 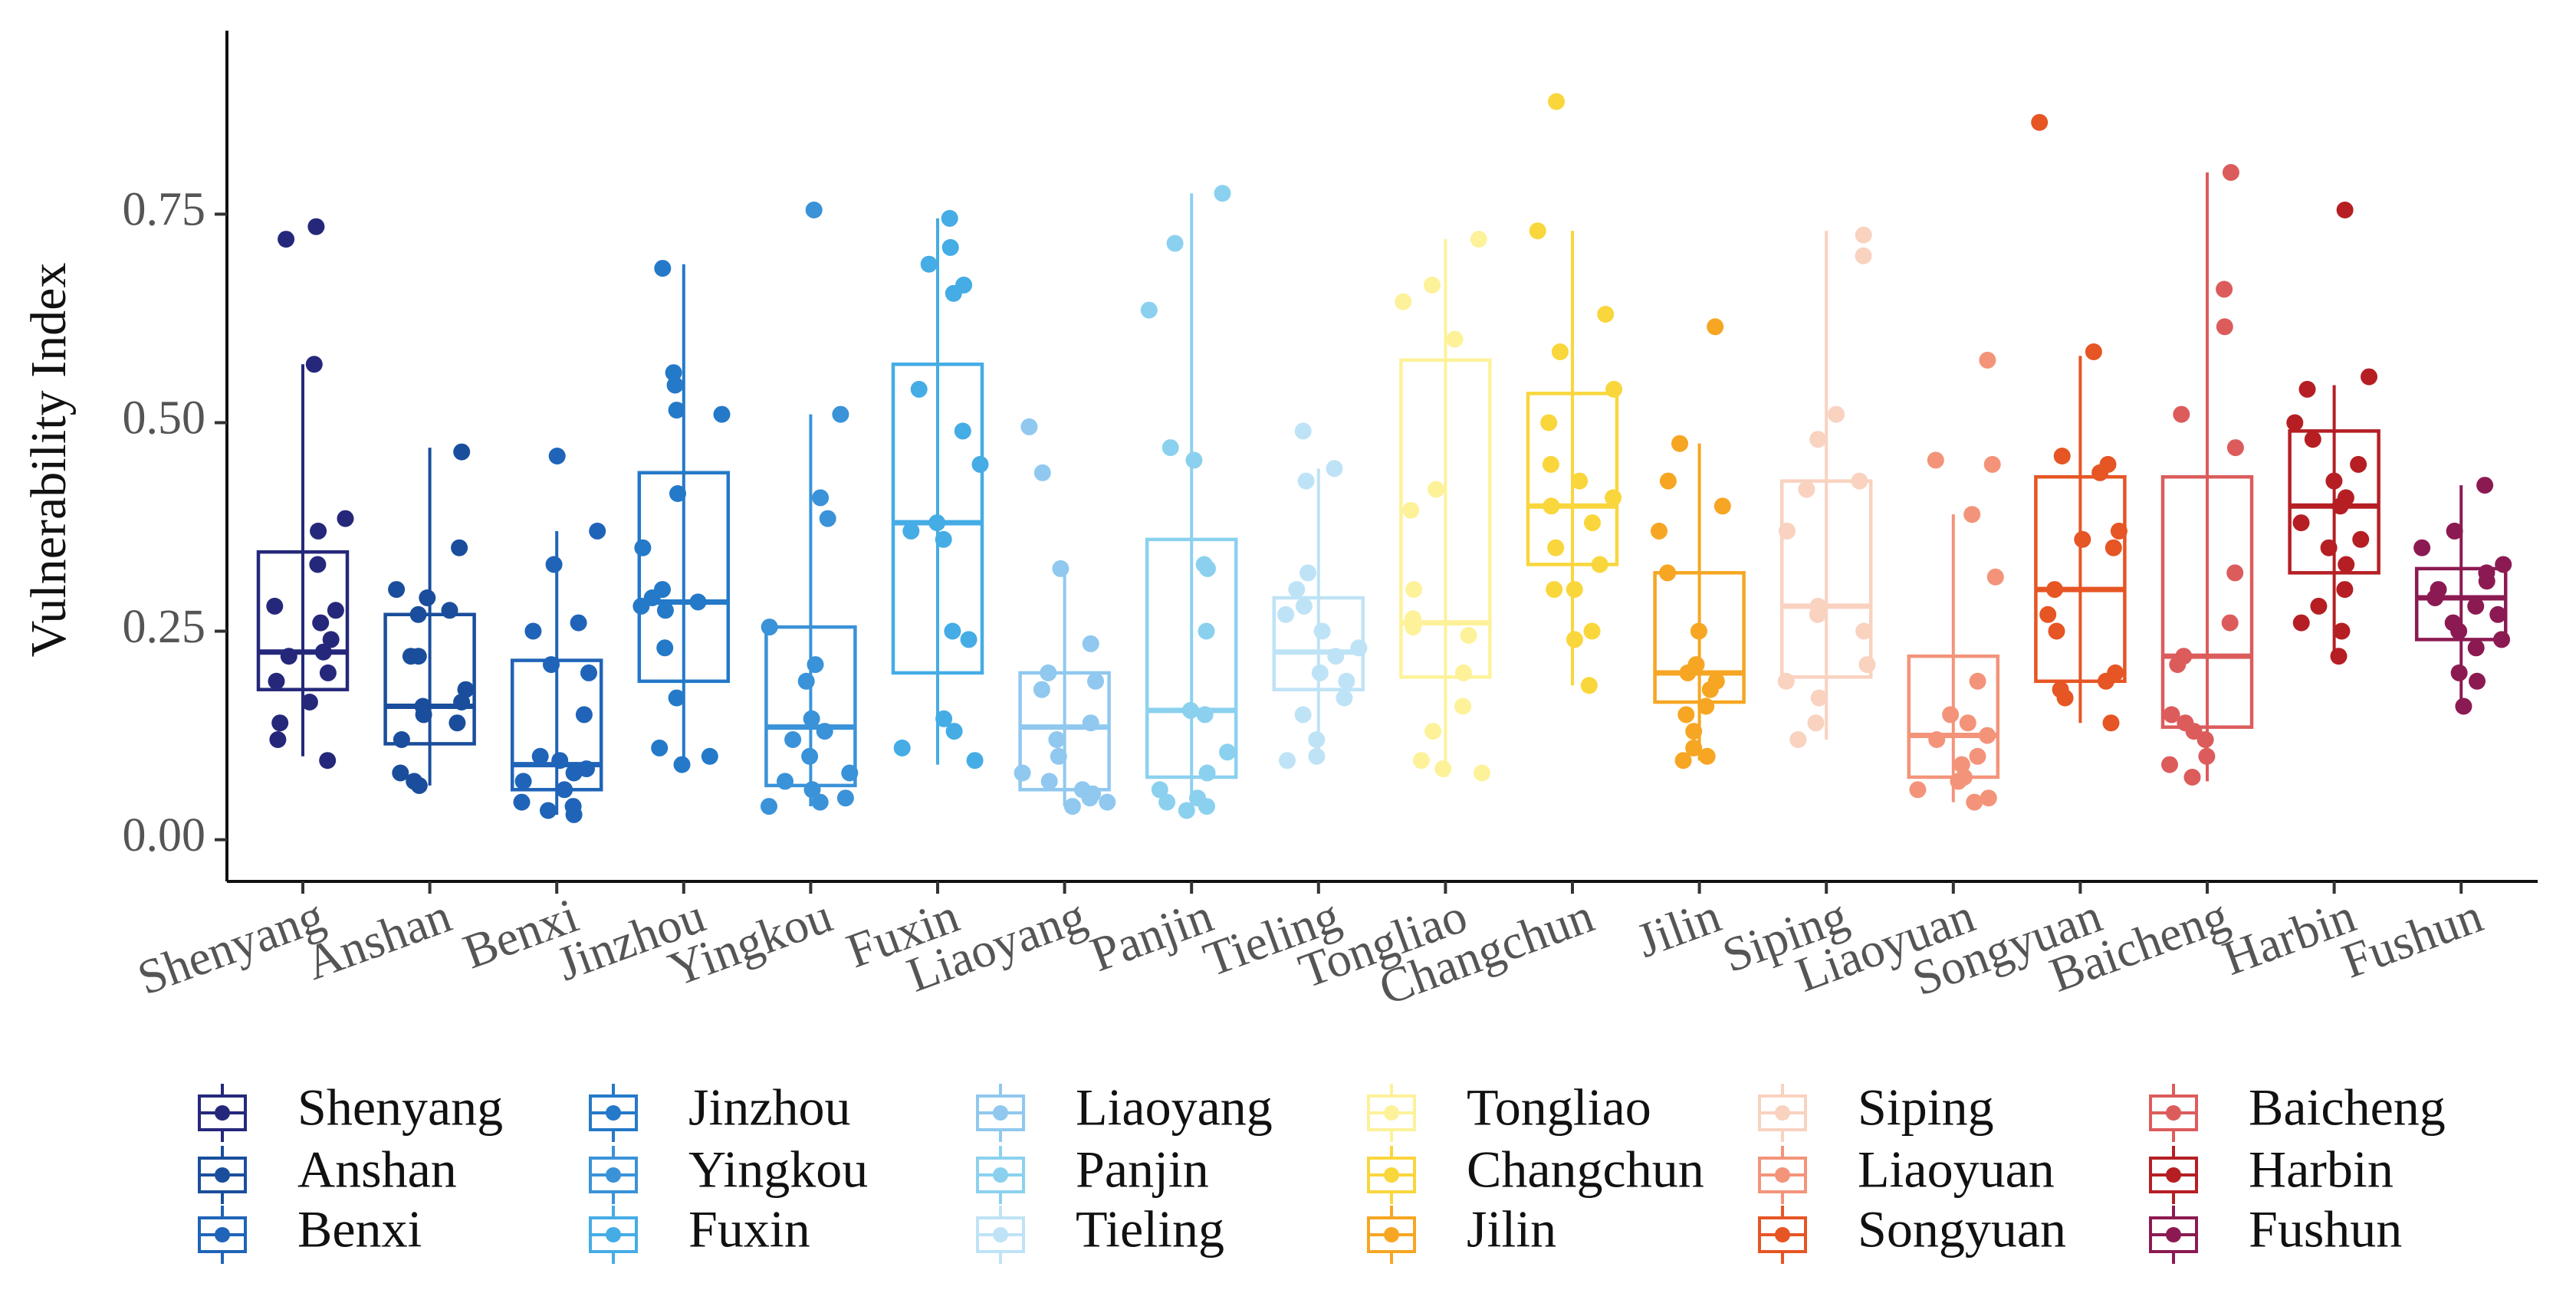 What do you see at coordinates (558, 635) in the screenshot?
I see `box-group-benxi` at bounding box center [558, 635].